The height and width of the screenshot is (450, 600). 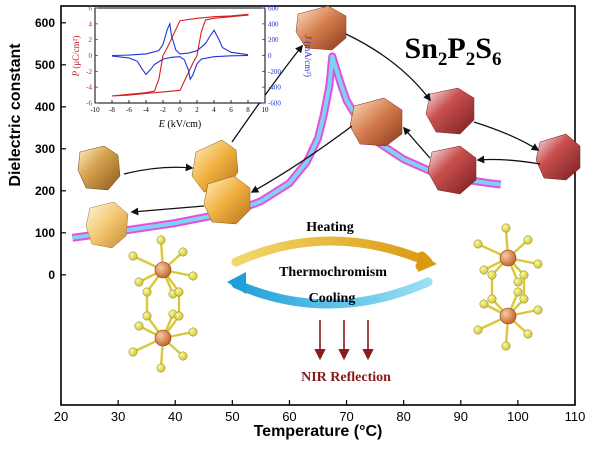 I want to click on heating-arrow-head, so click(x=427, y=262).